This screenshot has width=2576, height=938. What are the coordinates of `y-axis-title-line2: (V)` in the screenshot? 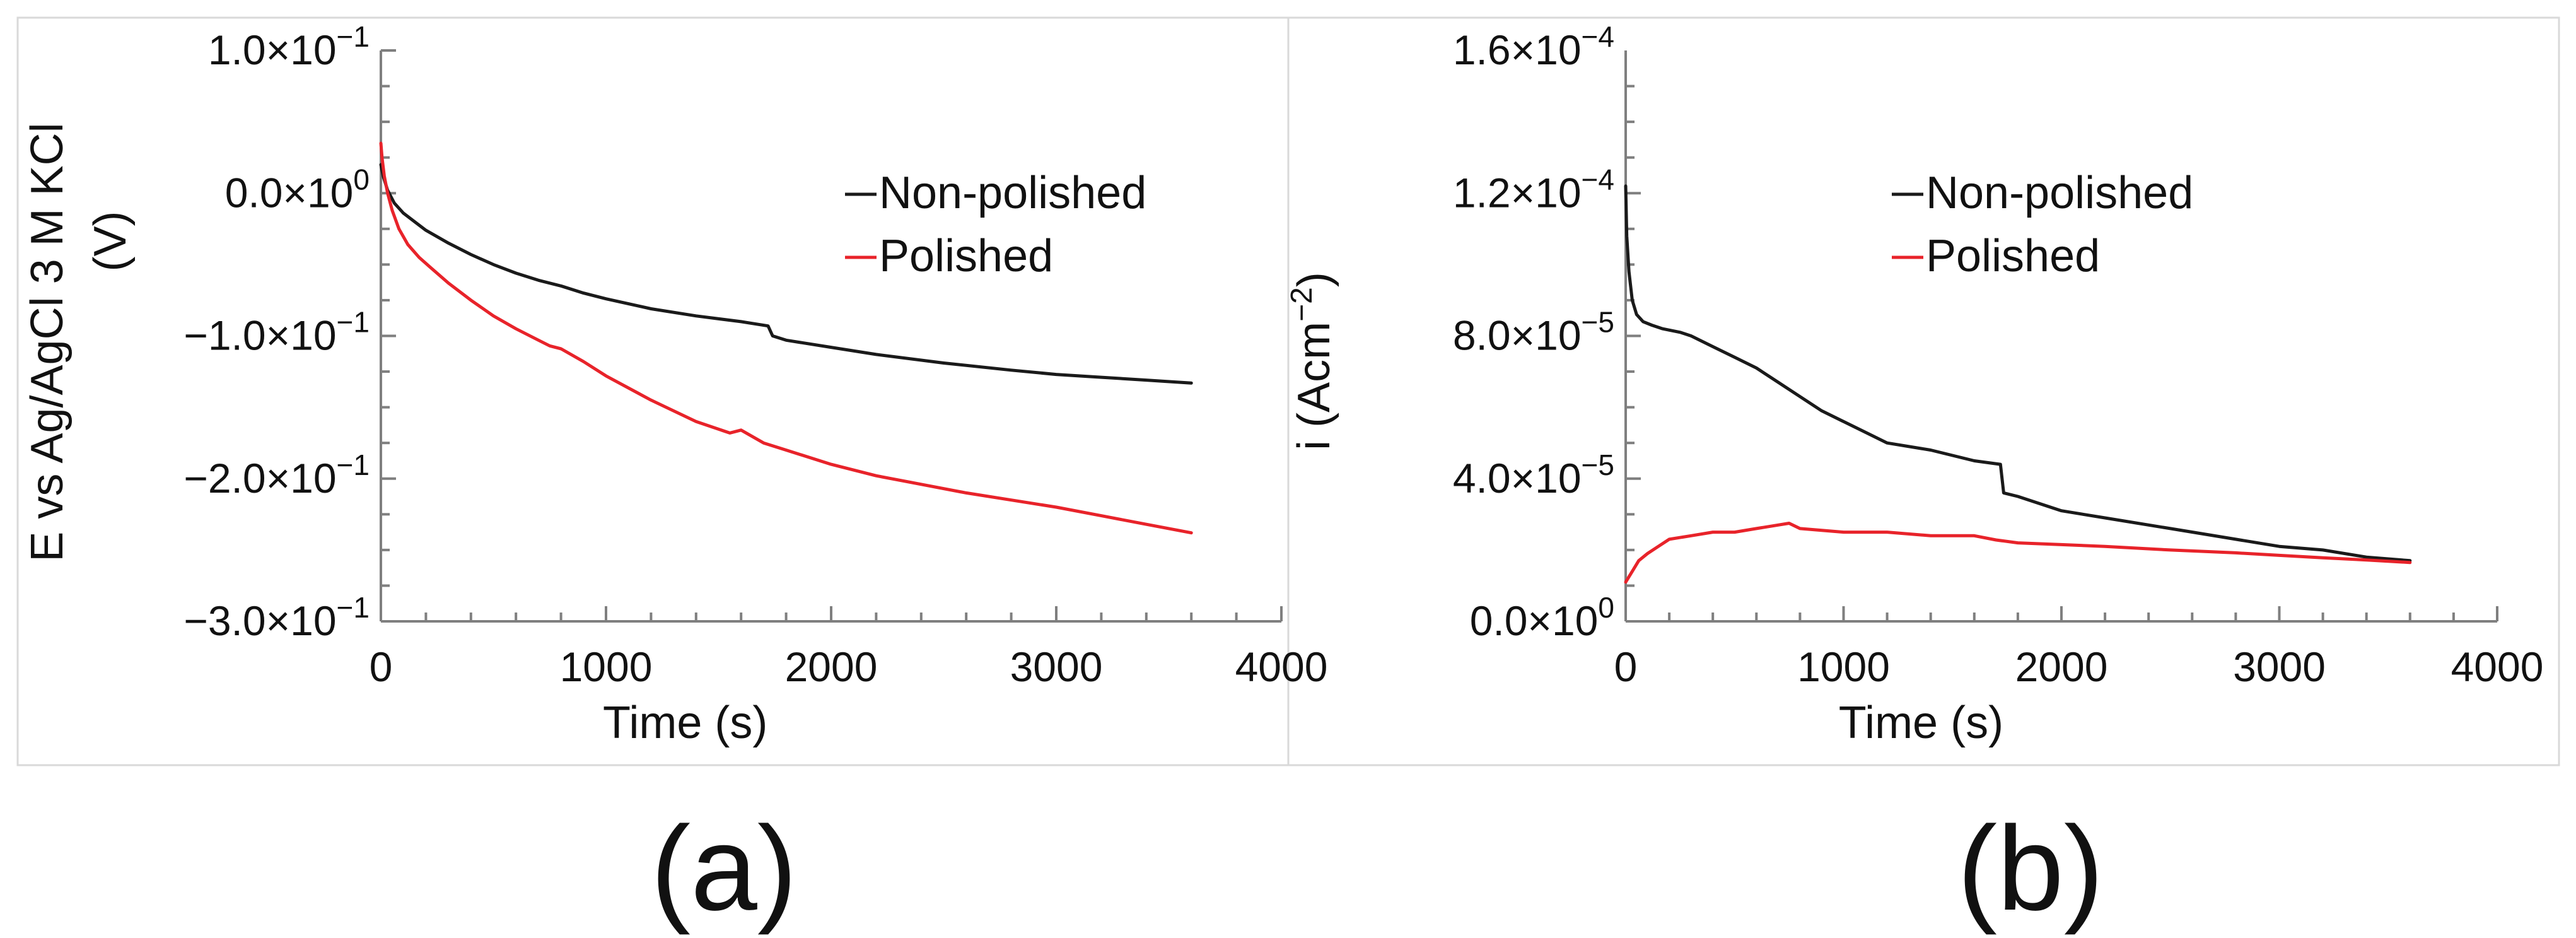 It's located at (110, 241).